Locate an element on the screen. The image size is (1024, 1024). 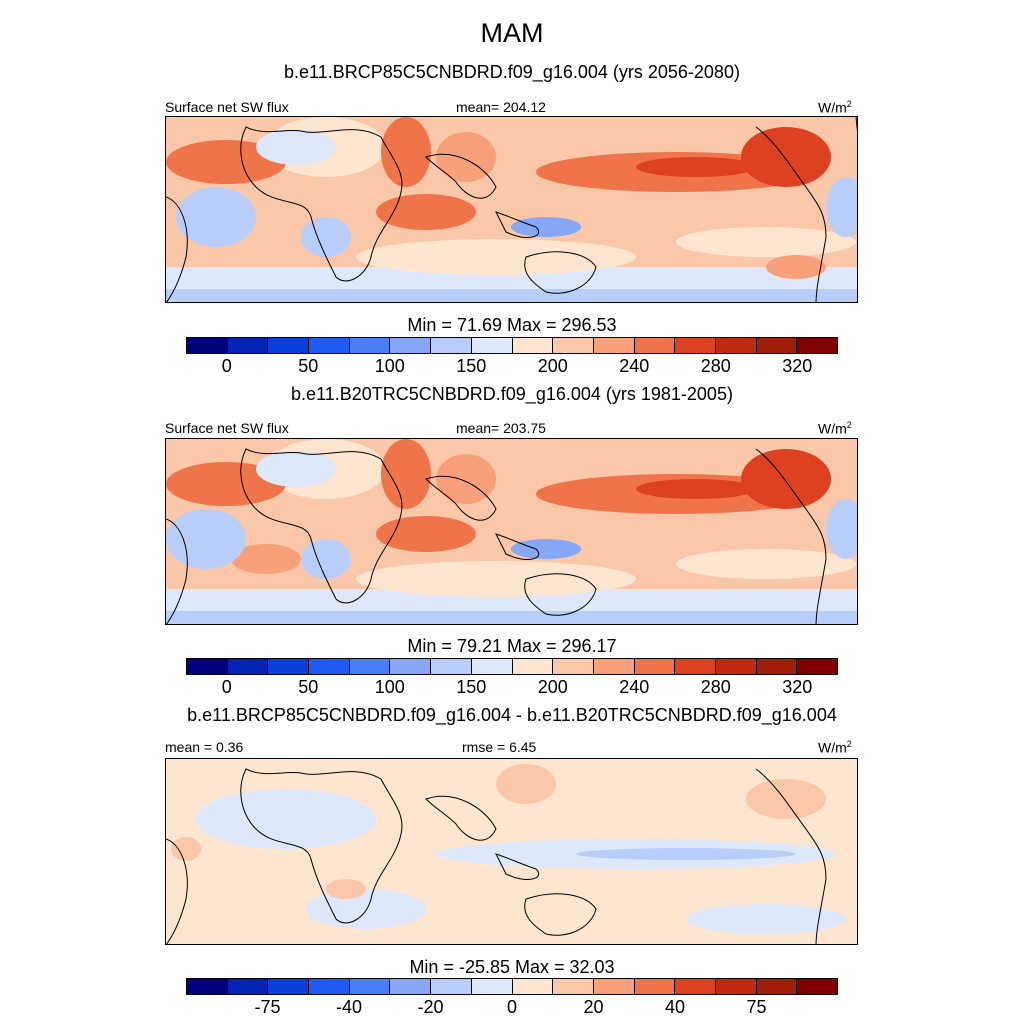
panel3-units-label: W/m2 is located at coordinates (835, 747).